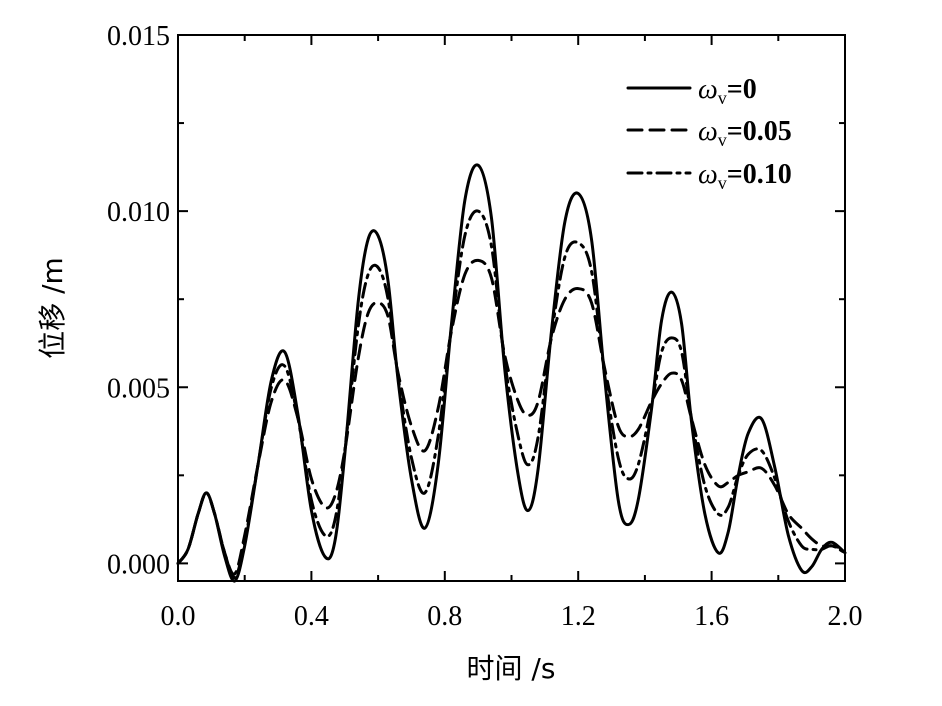 This screenshot has height=706, width=942. What do you see at coordinates (138, 564) in the screenshot?
I see `y-tick-label: 0.000` at bounding box center [138, 564].